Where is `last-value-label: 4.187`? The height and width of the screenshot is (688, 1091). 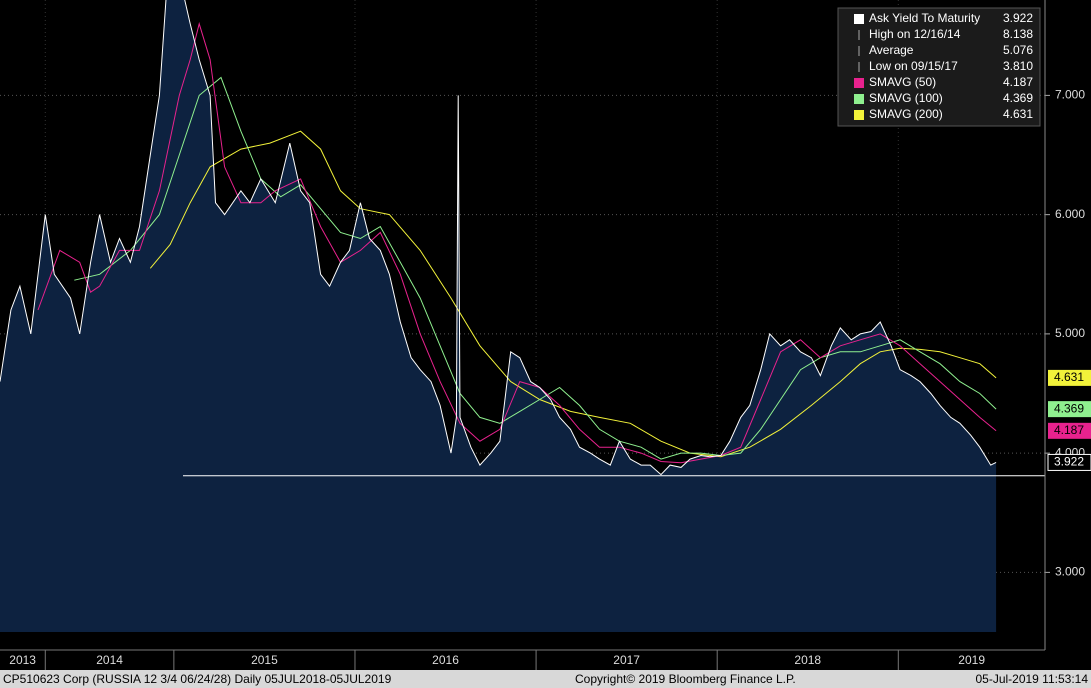 last-value-label: 4.187 is located at coordinates (1069, 430).